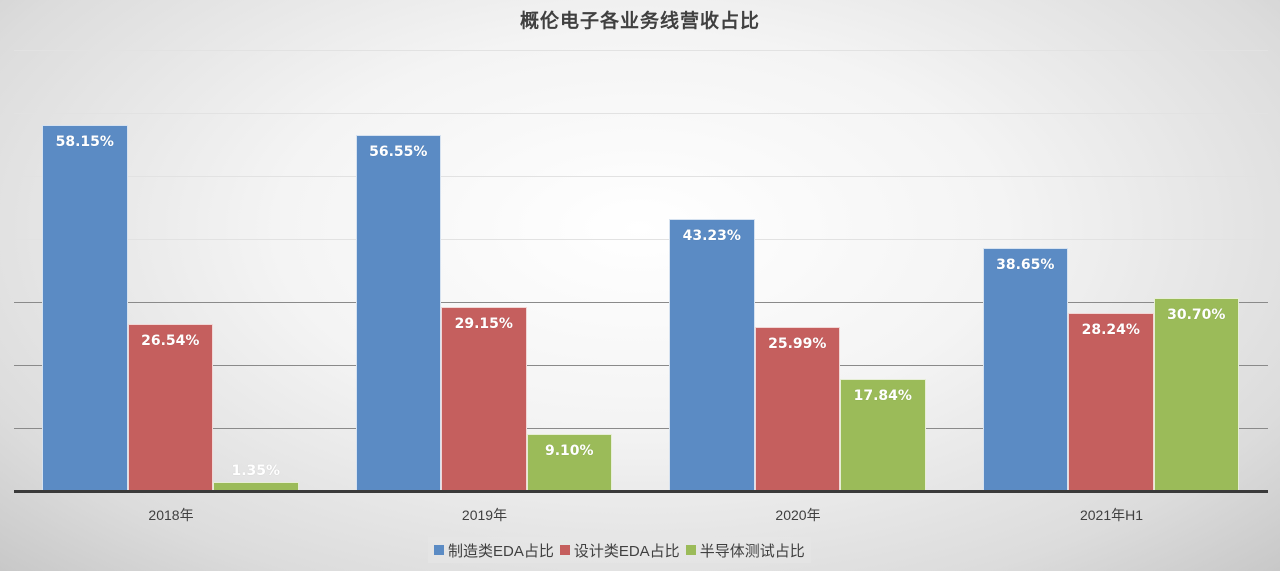  Describe the element at coordinates (256, 471) in the screenshot. I see `data-label: 1.35%` at that location.